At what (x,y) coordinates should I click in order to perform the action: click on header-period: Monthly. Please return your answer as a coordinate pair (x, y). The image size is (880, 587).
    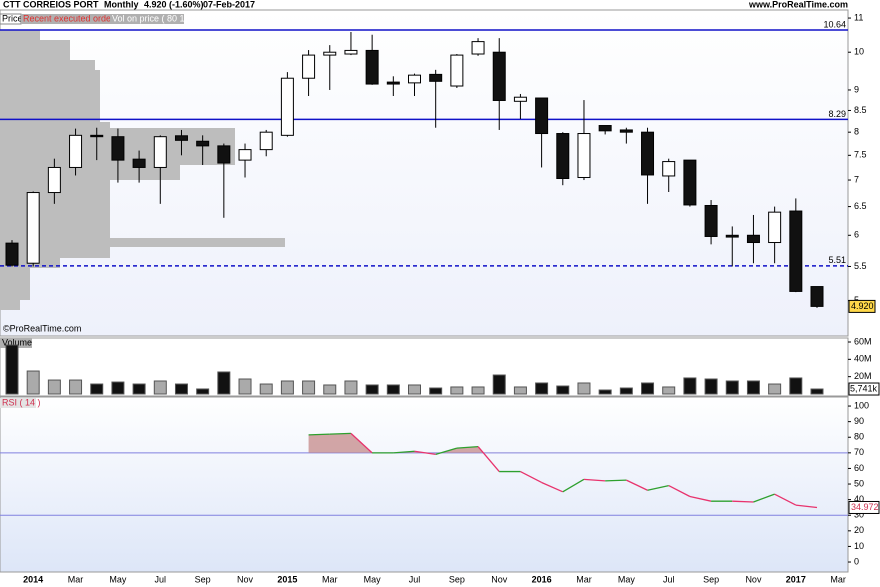
    Looking at the image, I should click on (121, 4).